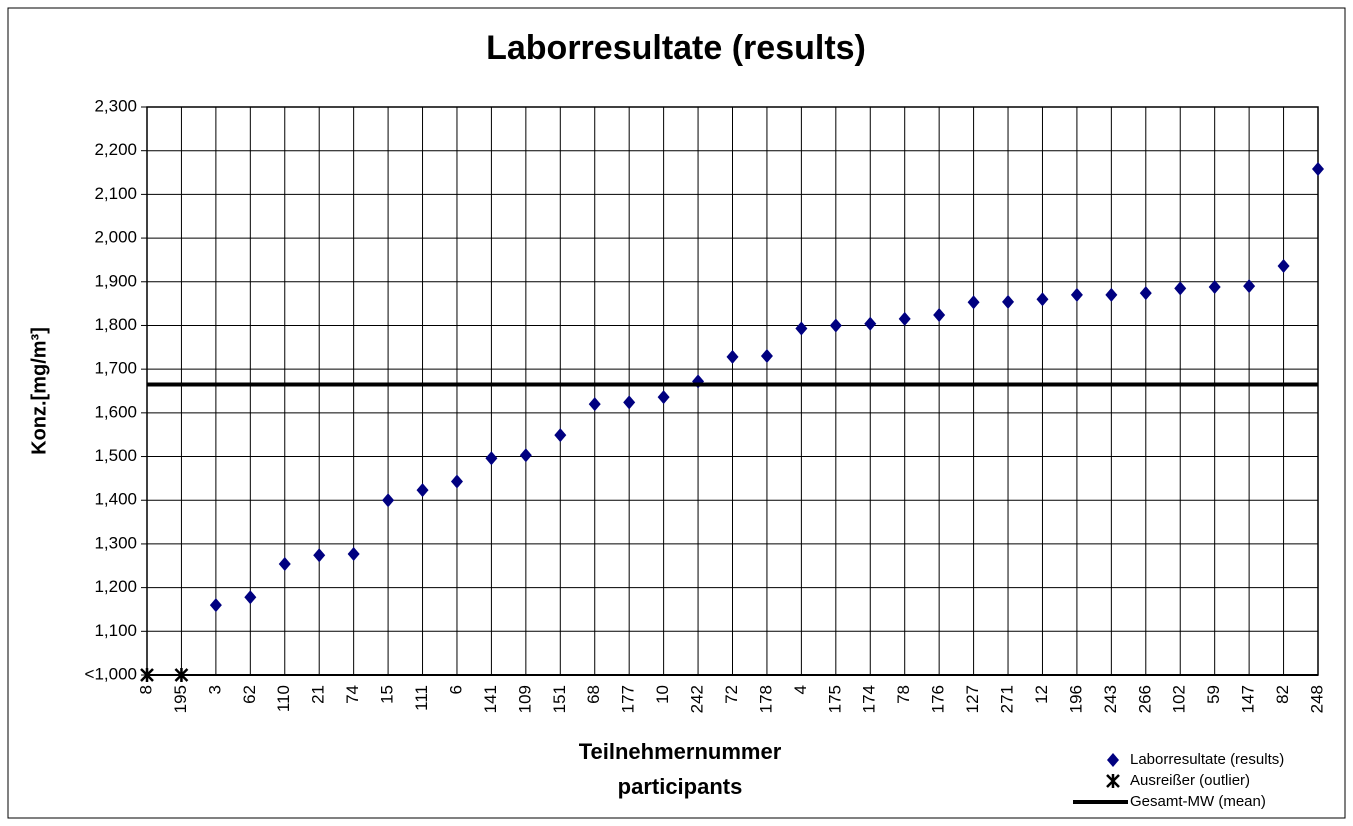  I want to click on x-tick-label: 242, so click(697, 699).